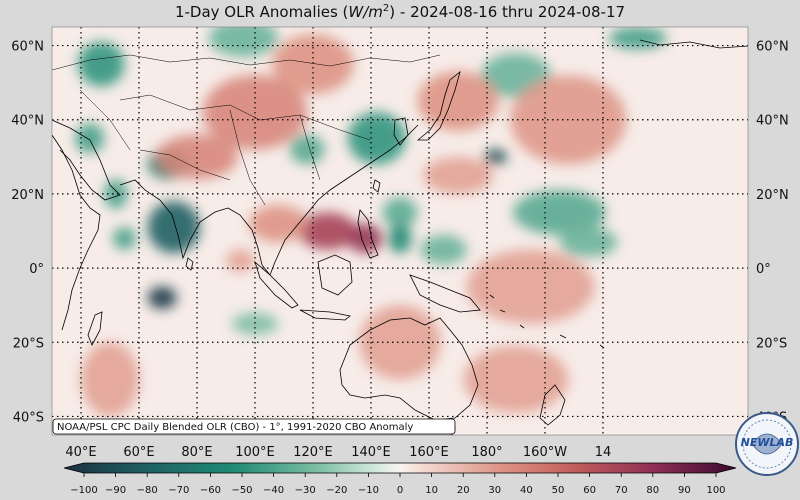  I want to click on coastline-newzealand, so click(552, 405).